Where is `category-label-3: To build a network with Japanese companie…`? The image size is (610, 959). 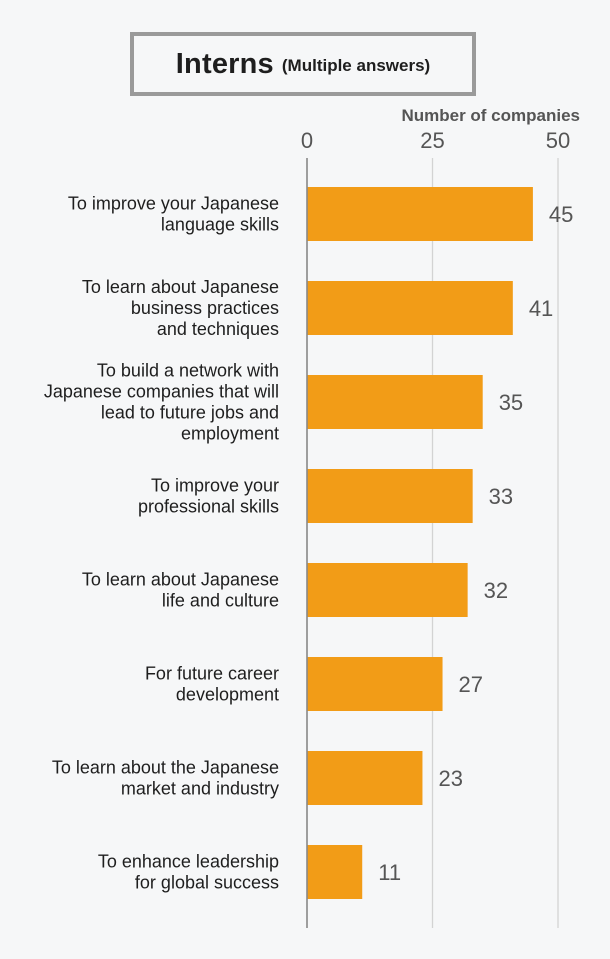 category-label-3: To build a network with Japanese companie… is located at coordinates (161, 402).